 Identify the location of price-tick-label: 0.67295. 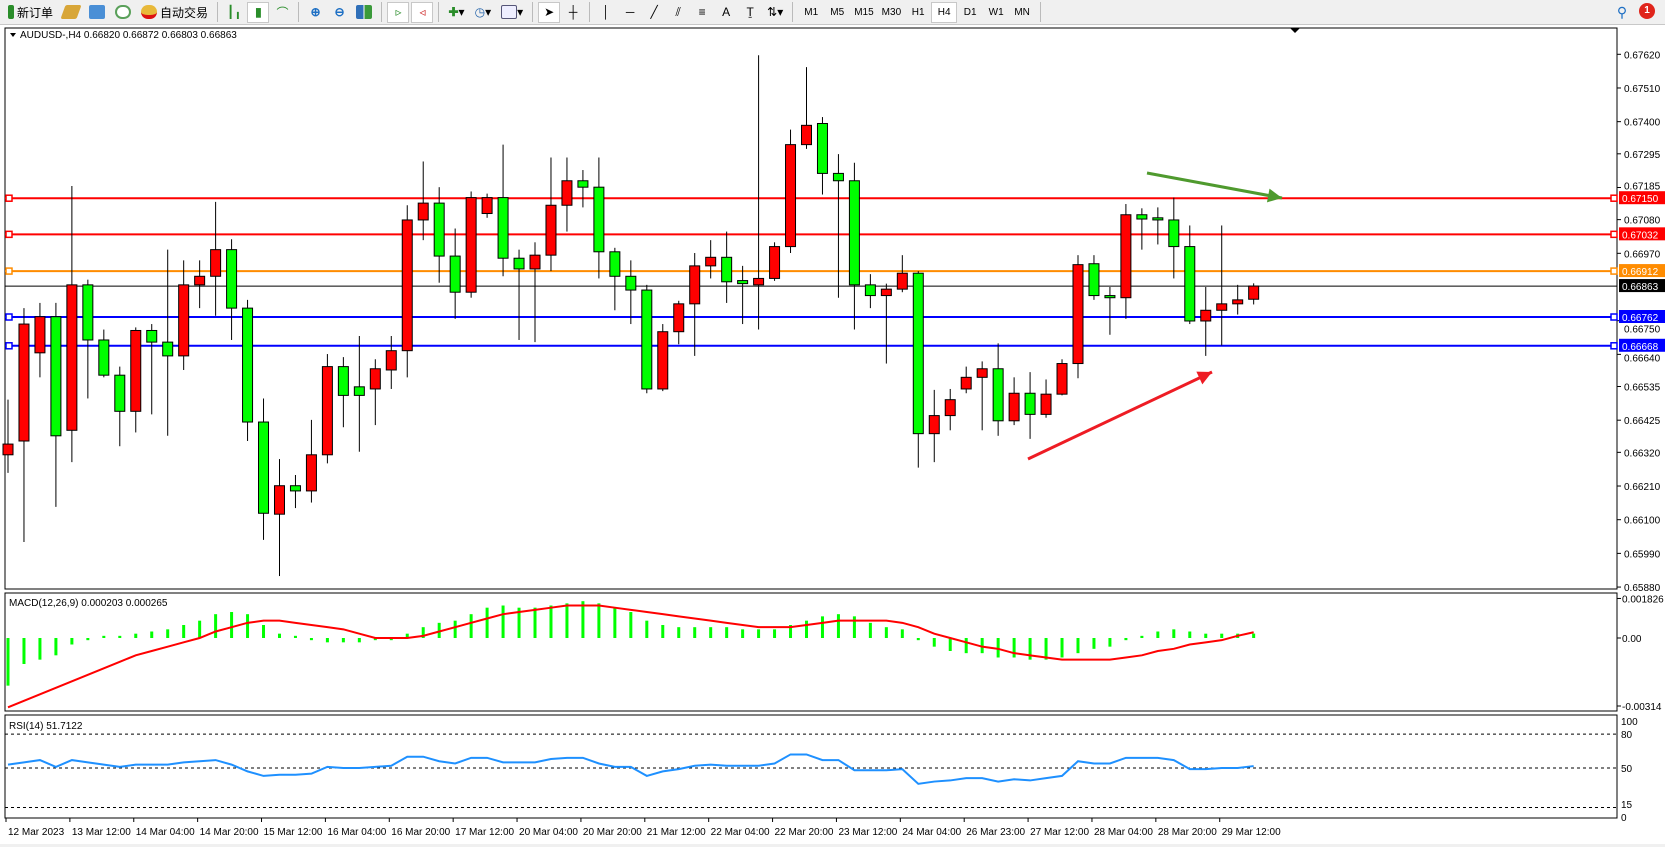
(1642, 155).